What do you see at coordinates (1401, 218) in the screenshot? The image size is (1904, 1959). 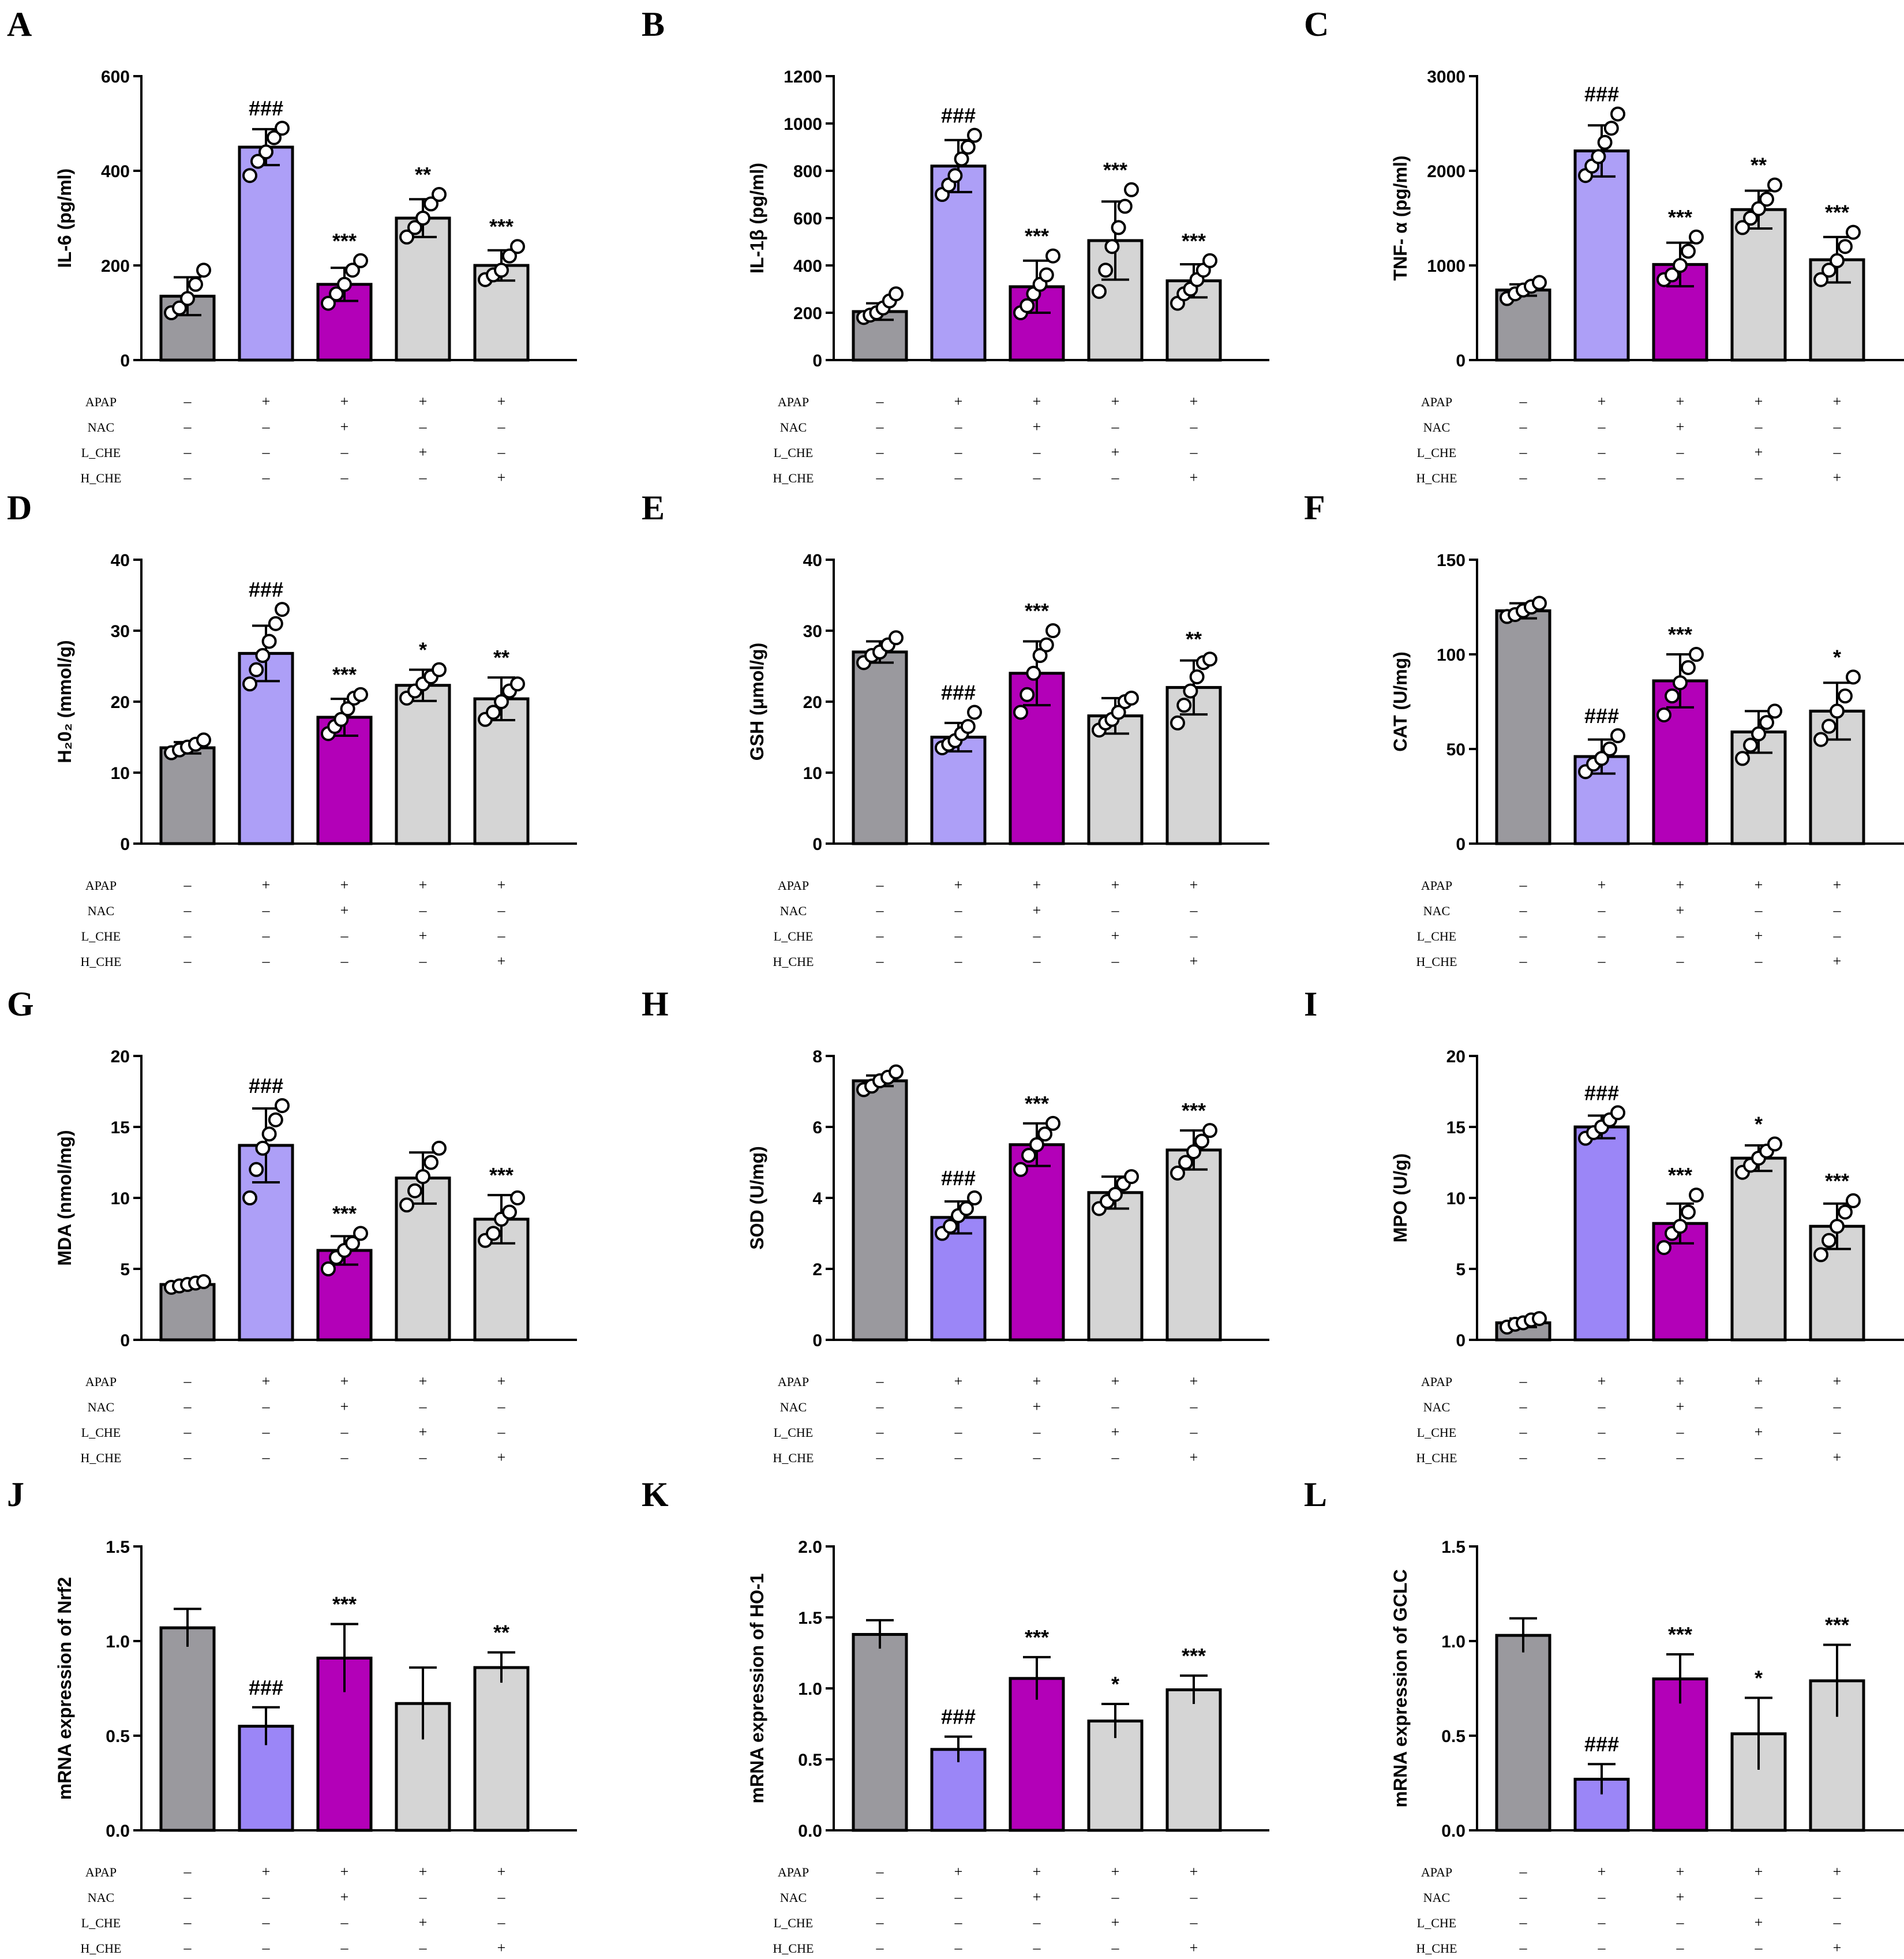 I see `y-axis-title: TNF- α (pg/ml)` at bounding box center [1401, 218].